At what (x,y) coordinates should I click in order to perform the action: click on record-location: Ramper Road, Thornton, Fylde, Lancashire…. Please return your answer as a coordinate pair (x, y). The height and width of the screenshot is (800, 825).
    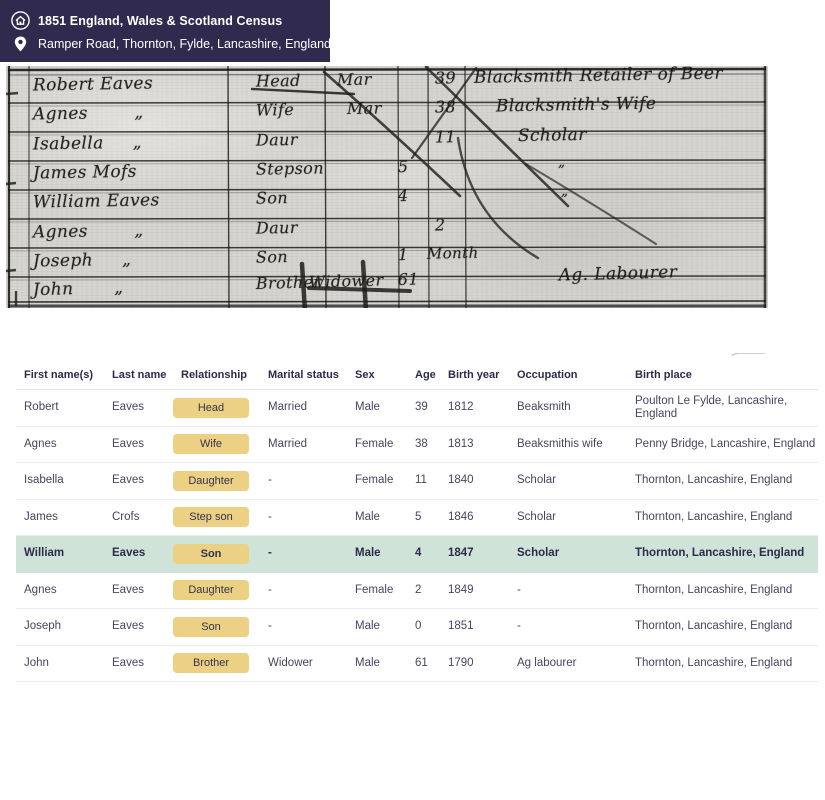
    Looking at the image, I should click on (184, 43).